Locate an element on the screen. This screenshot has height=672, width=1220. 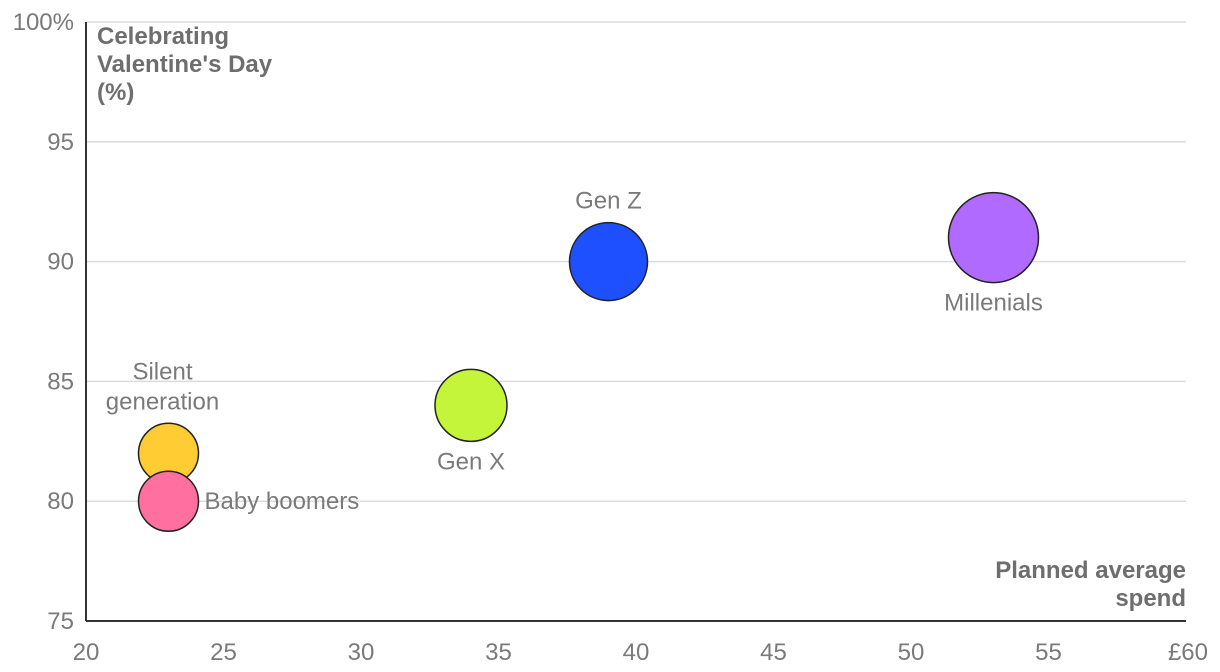
x-tick-labels: 20 25 30 35 40 45 50 55 £60 is located at coordinates (640, 652).